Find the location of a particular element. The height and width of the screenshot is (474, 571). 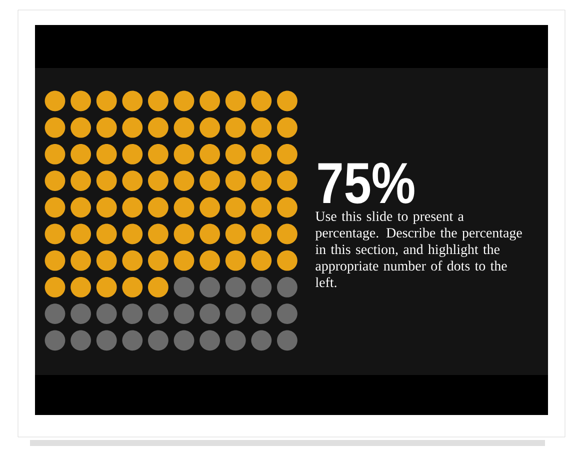

text: Use this slide to present a percentage. Describe the percentage in this section, and highlight the appropriate number of dots to the left. is located at coordinates (418, 249).